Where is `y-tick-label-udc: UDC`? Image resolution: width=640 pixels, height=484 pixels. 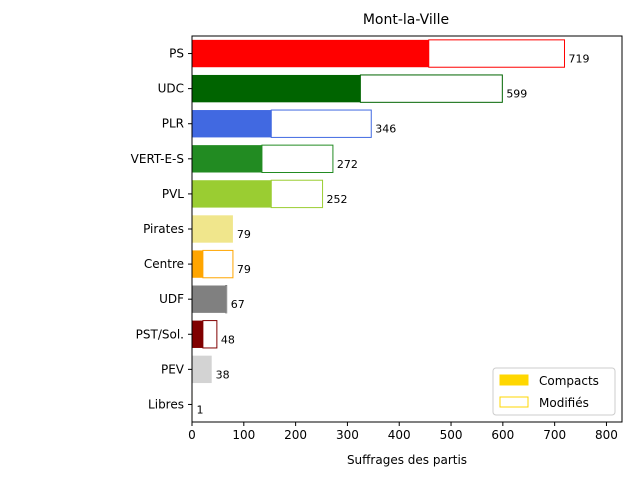
y-tick-label-udc: UDC is located at coordinates (171, 89).